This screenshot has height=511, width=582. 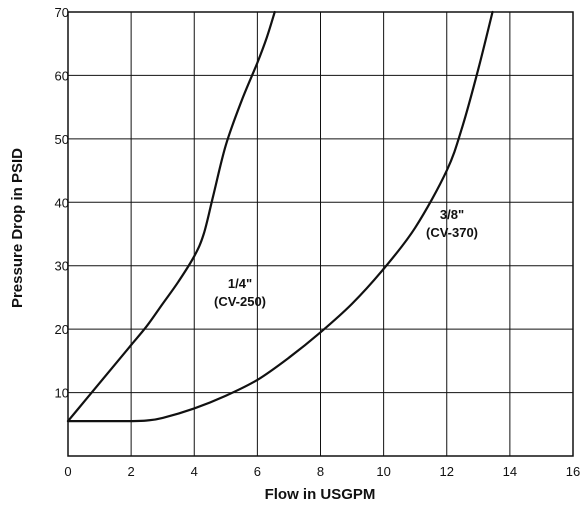 I want to click on x-tick-label: 16, so click(x=573, y=471).